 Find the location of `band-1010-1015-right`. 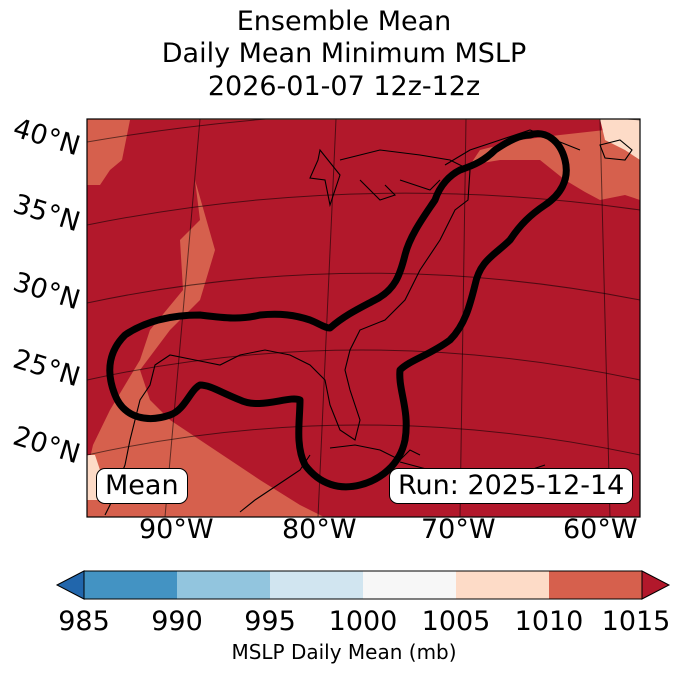

band-1010-1015-right is located at coordinates (615, 167).